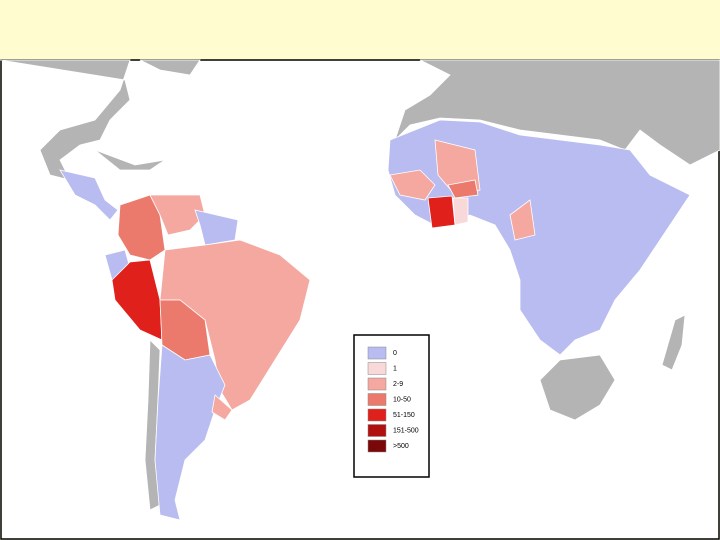 This screenshot has height=540, width=720. I want to click on legend-label: 2-9, so click(398, 384).